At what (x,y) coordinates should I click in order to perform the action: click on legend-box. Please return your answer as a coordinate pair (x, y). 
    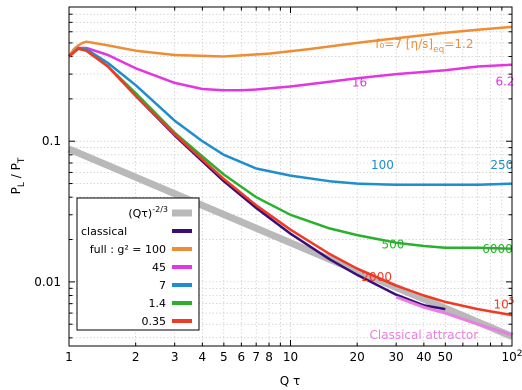
    Looking at the image, I should click on (138, 264).